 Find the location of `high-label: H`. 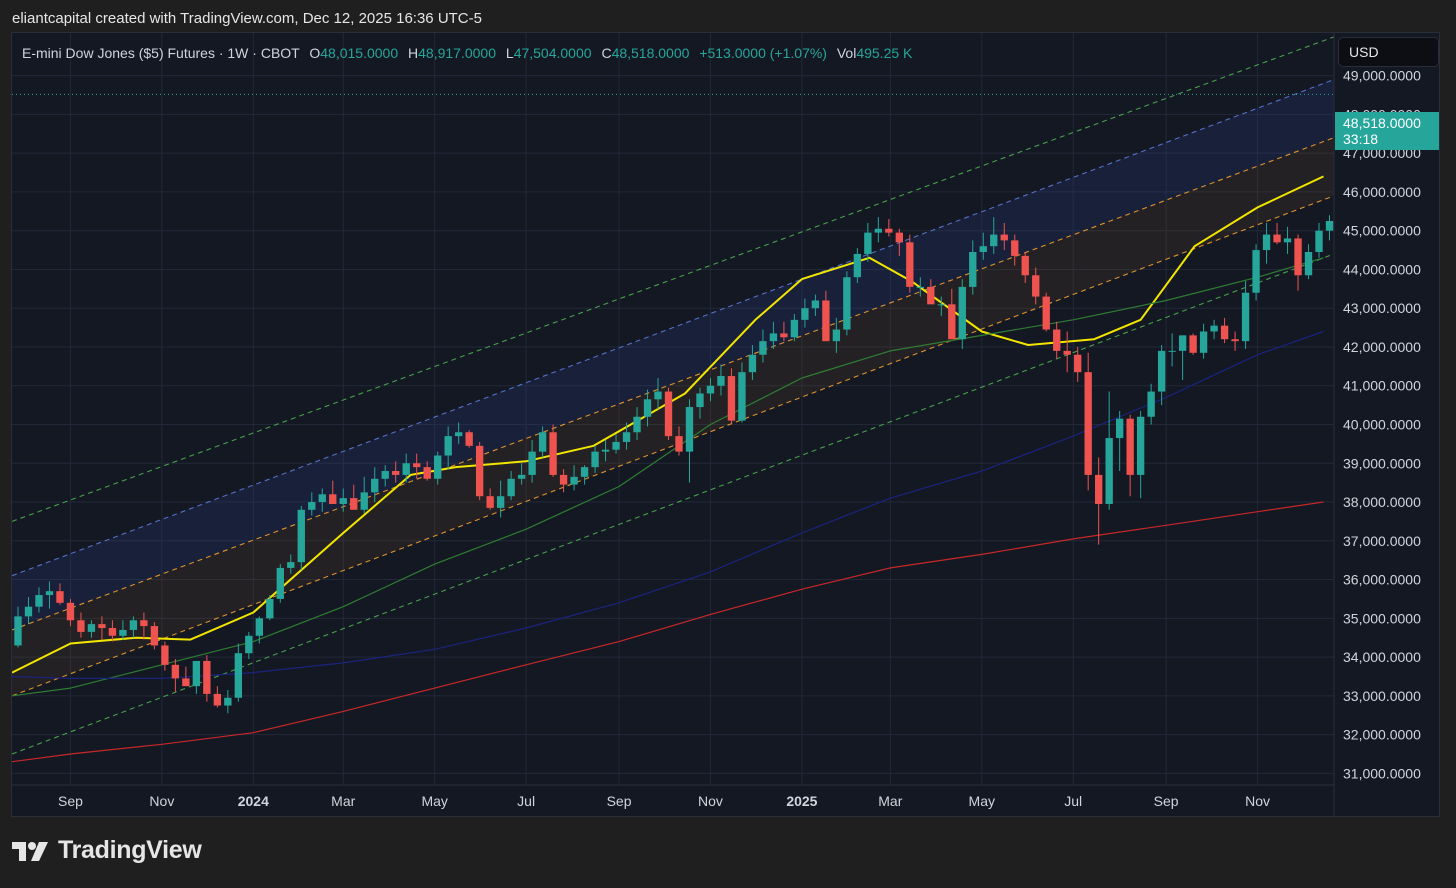

high-label: H is located at coordinates (413, 53).